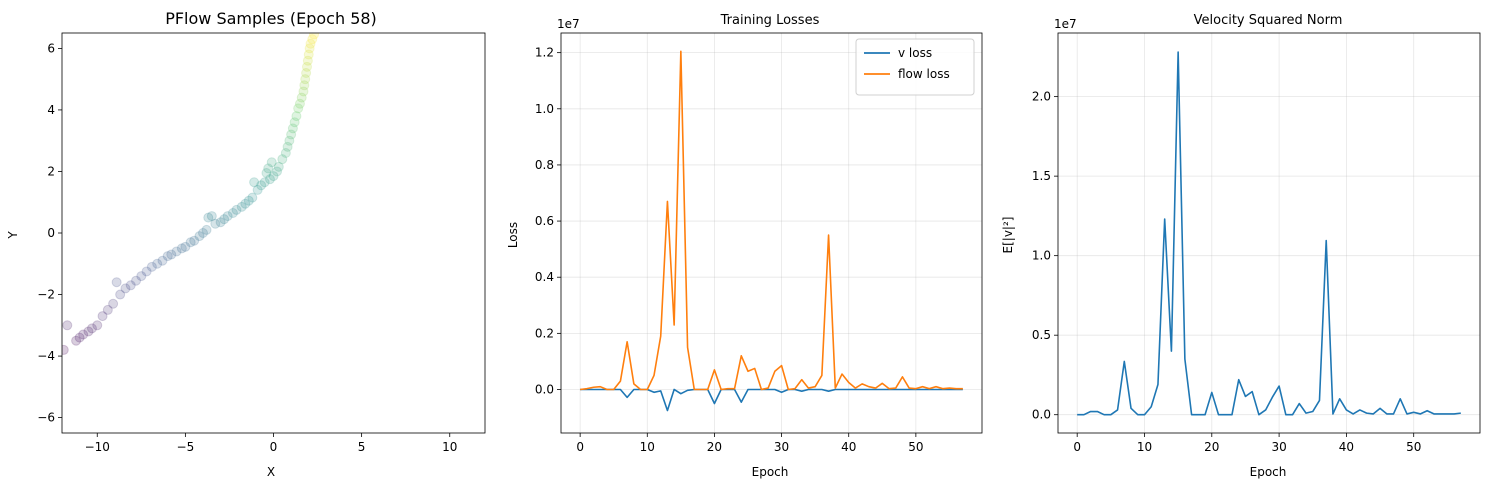  What do you see at coordinates (1413, 447) in the screenshot?
I see `x-tick-label: 50` at bounding box center [1413, 447].